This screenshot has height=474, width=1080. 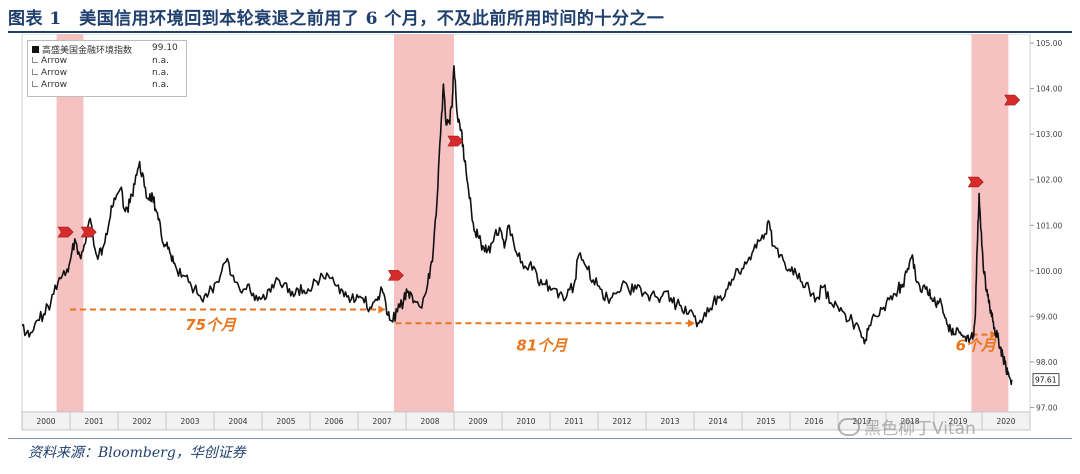 What do you see at coordinates (285, 421) in the screenshot?
I see `x-tick-label: 2005` at bounding box center [285, 421].